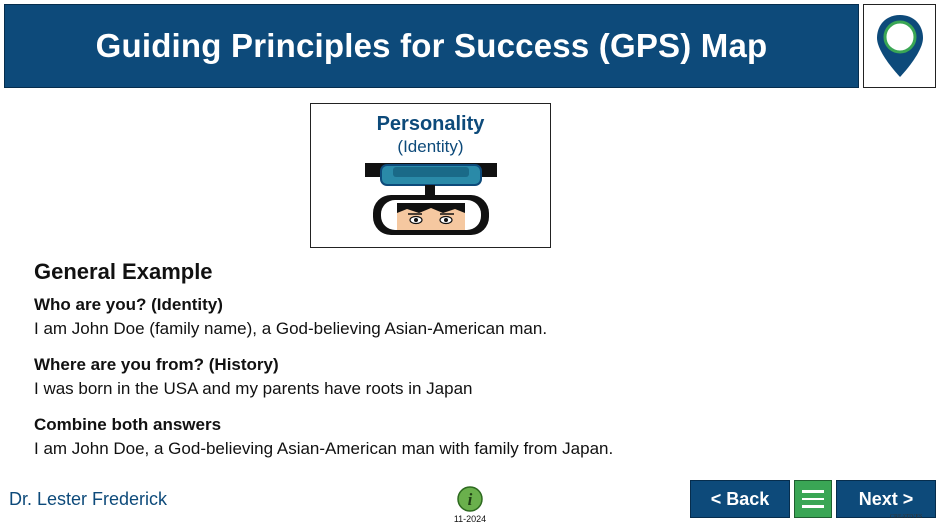  I want to click on info-icon: i, so click(470, 499).